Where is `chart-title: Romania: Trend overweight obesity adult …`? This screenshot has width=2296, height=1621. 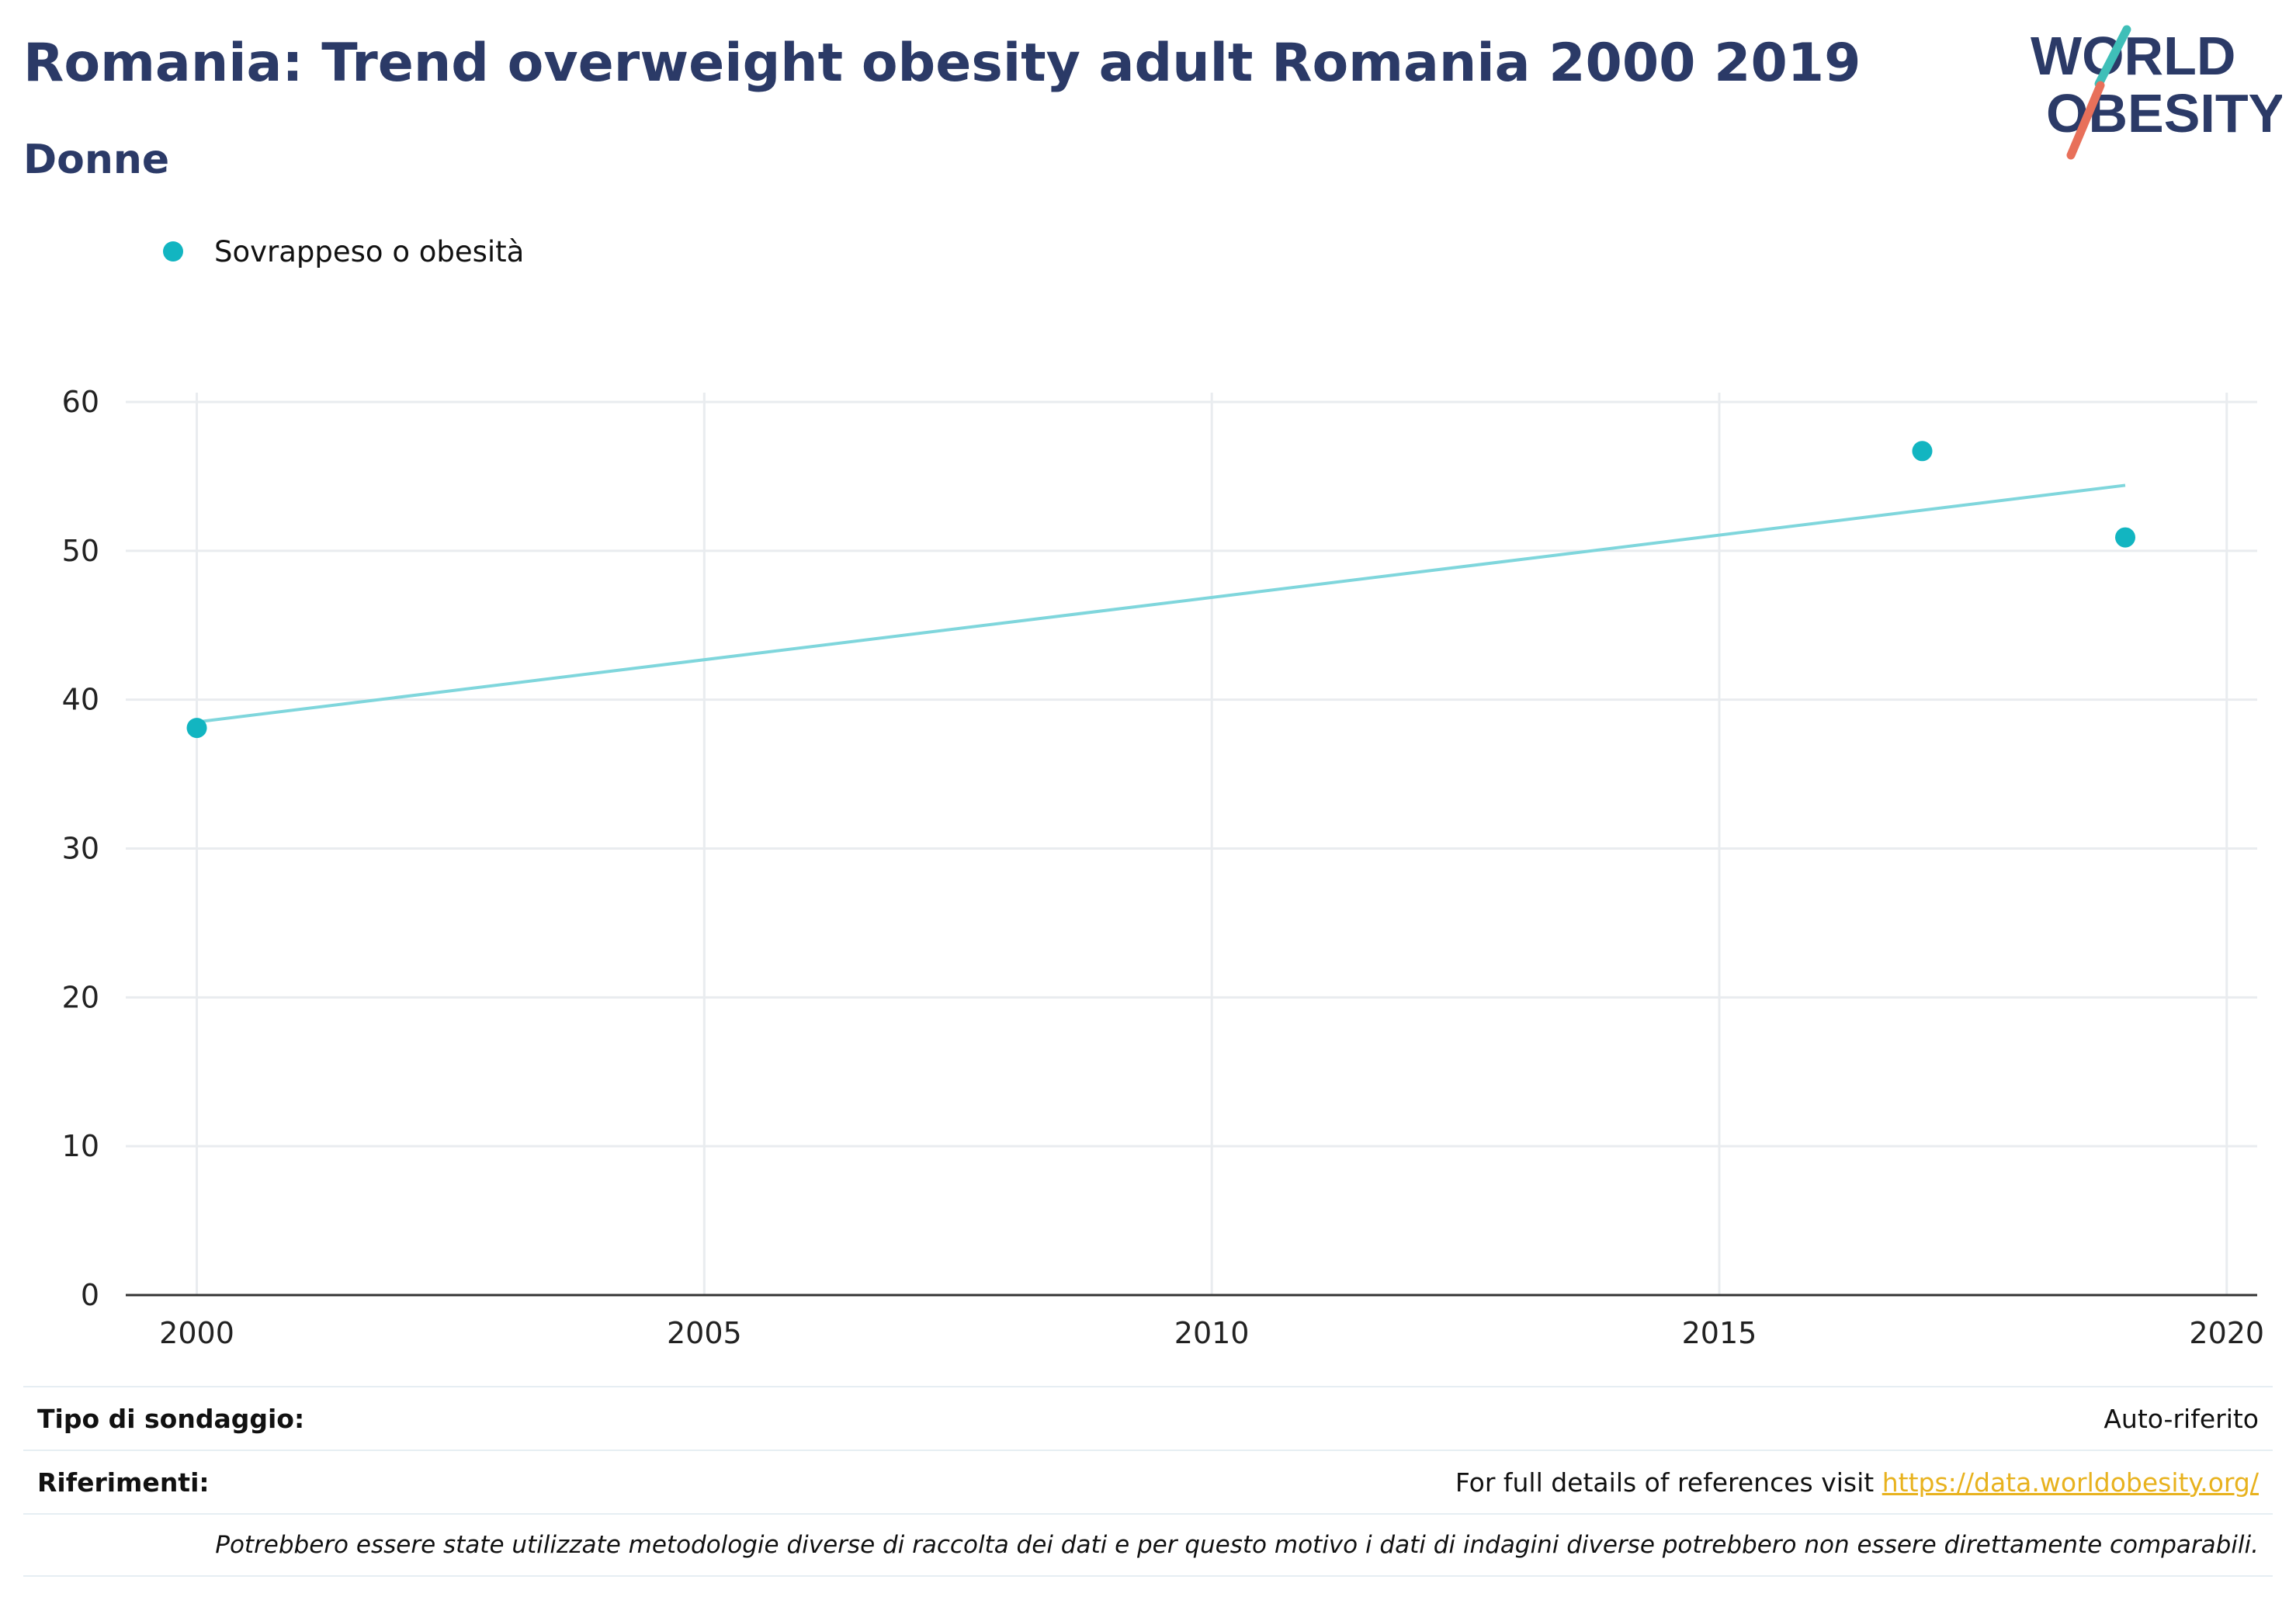 chart-title: Romania: Trend overweight obesity adult … is located at coordinates (942, 63).